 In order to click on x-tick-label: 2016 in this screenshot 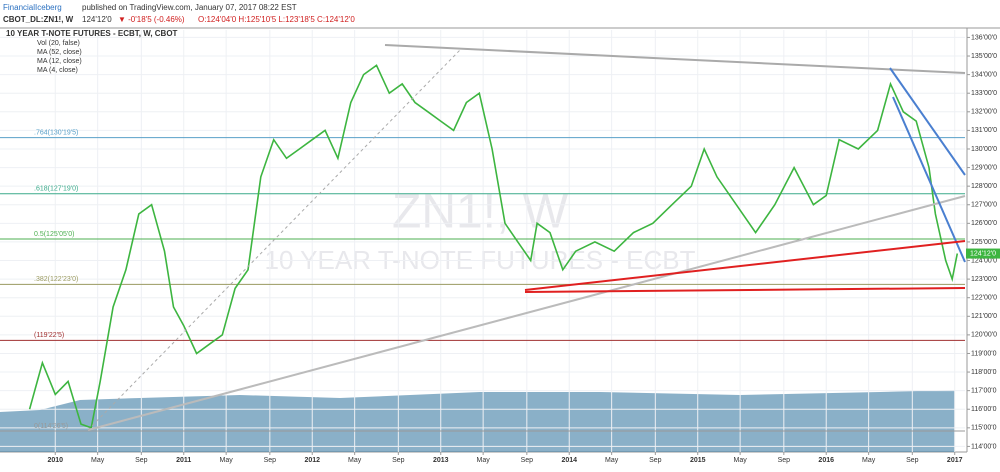, I will do `click(826, 460)`.